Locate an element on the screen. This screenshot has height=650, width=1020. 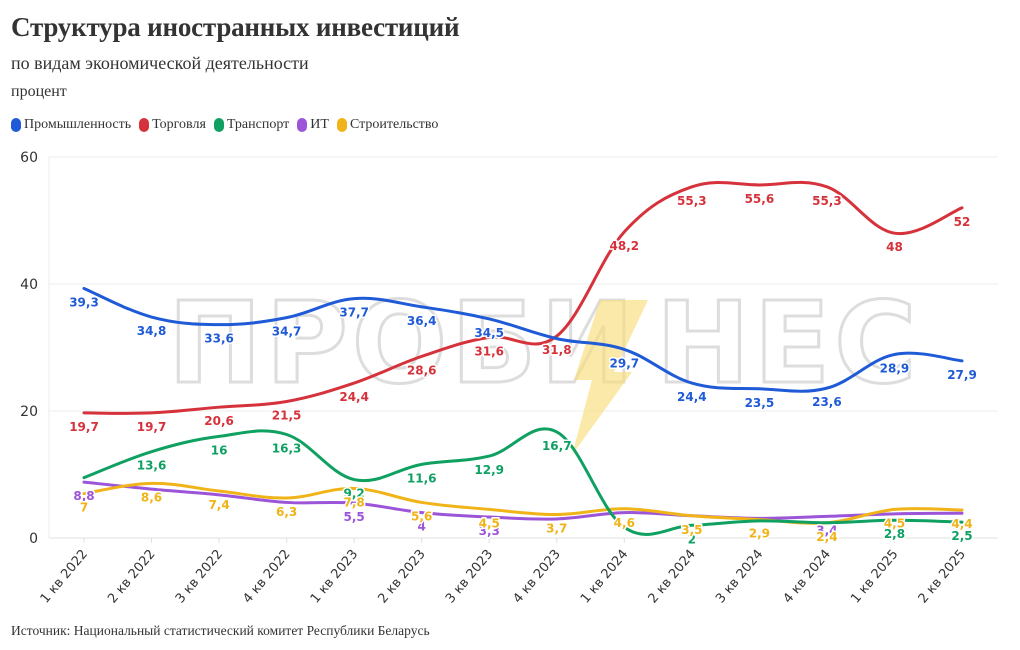
y-tick-label: 0 is located at coordinates (33, 539).